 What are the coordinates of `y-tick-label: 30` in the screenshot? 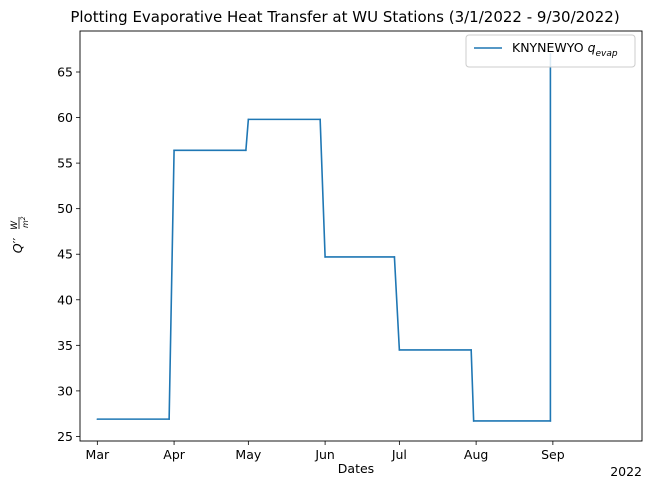 It's located at (65, 390).